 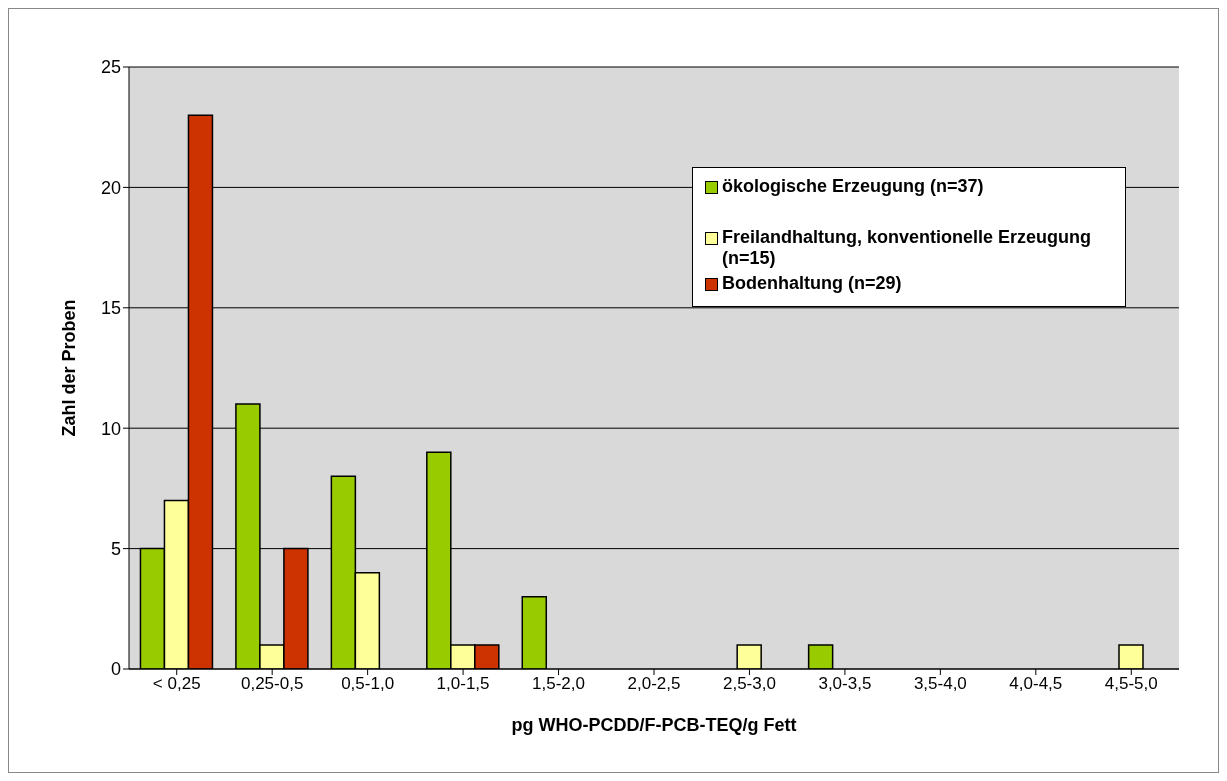 What do you see at coordinates (749, 684) in the screenshot?
I see `x-tick-label: 2,5-3,0` at bounding box center [749, 684].